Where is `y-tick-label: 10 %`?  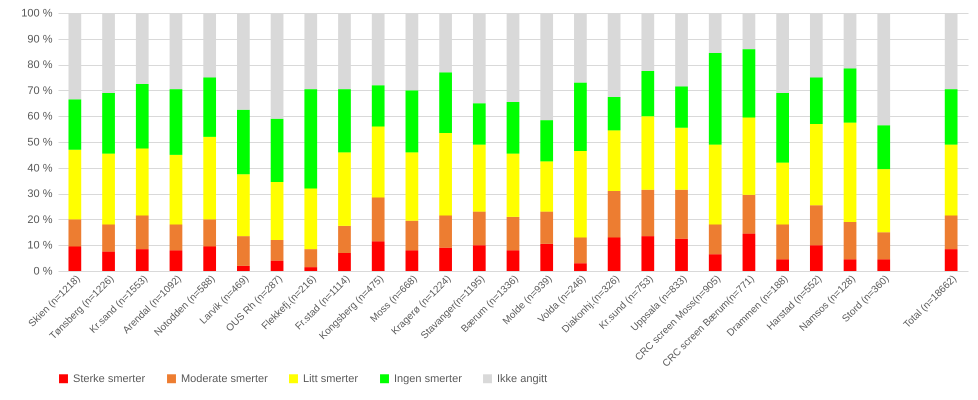 y-tick-label: 10 % is located at coordinates (40, 246).